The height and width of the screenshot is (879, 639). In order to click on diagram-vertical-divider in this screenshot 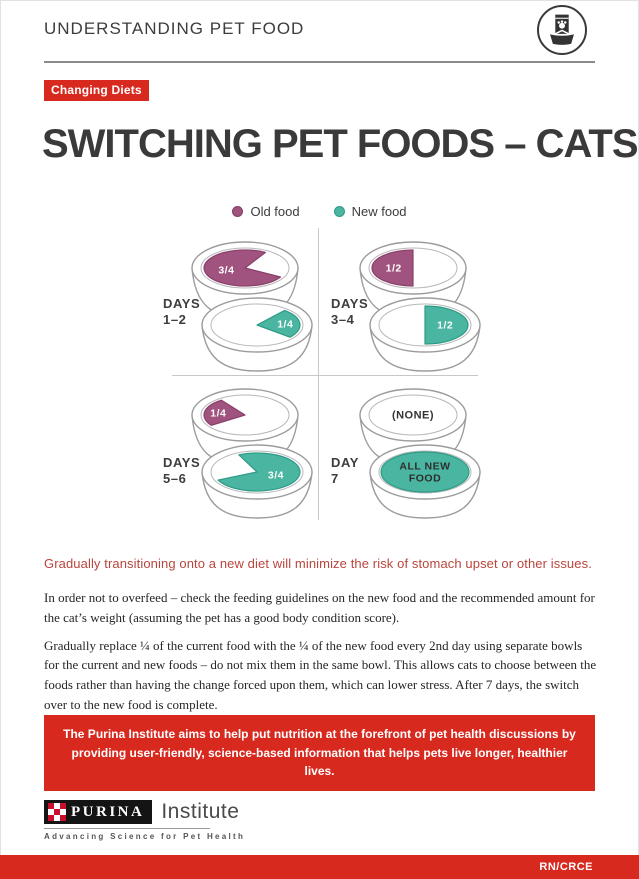, I will do `click(318, 374)`.